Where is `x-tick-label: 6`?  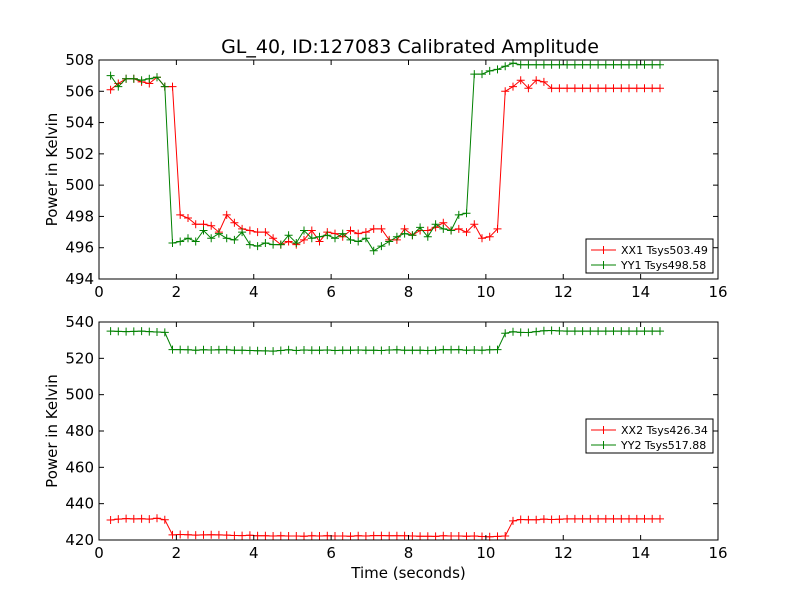
x-tick-label: 6 is located at coordinates (331, 292).